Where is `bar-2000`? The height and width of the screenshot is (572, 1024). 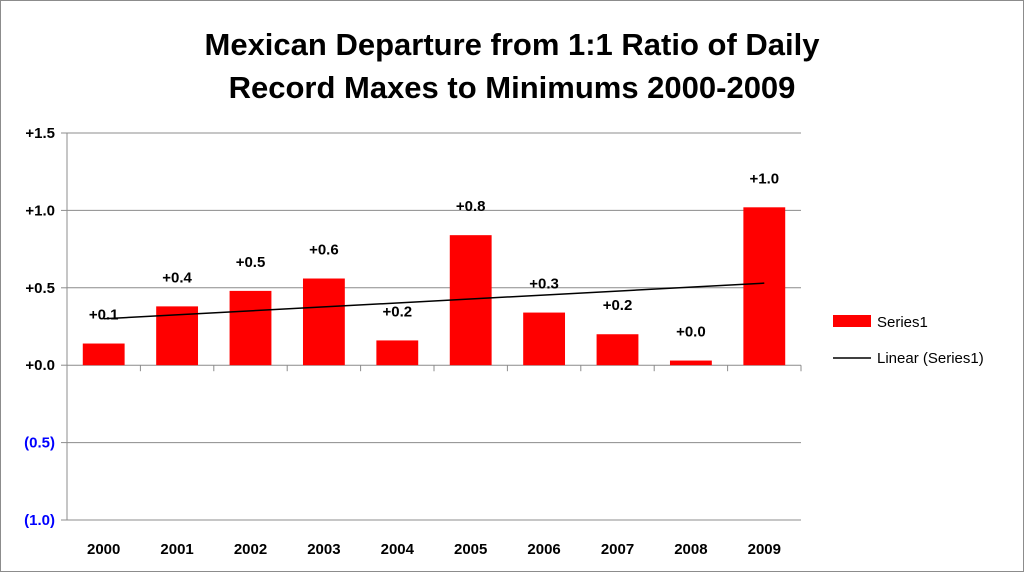 bar-2000 is located at coordinates (103, 354).